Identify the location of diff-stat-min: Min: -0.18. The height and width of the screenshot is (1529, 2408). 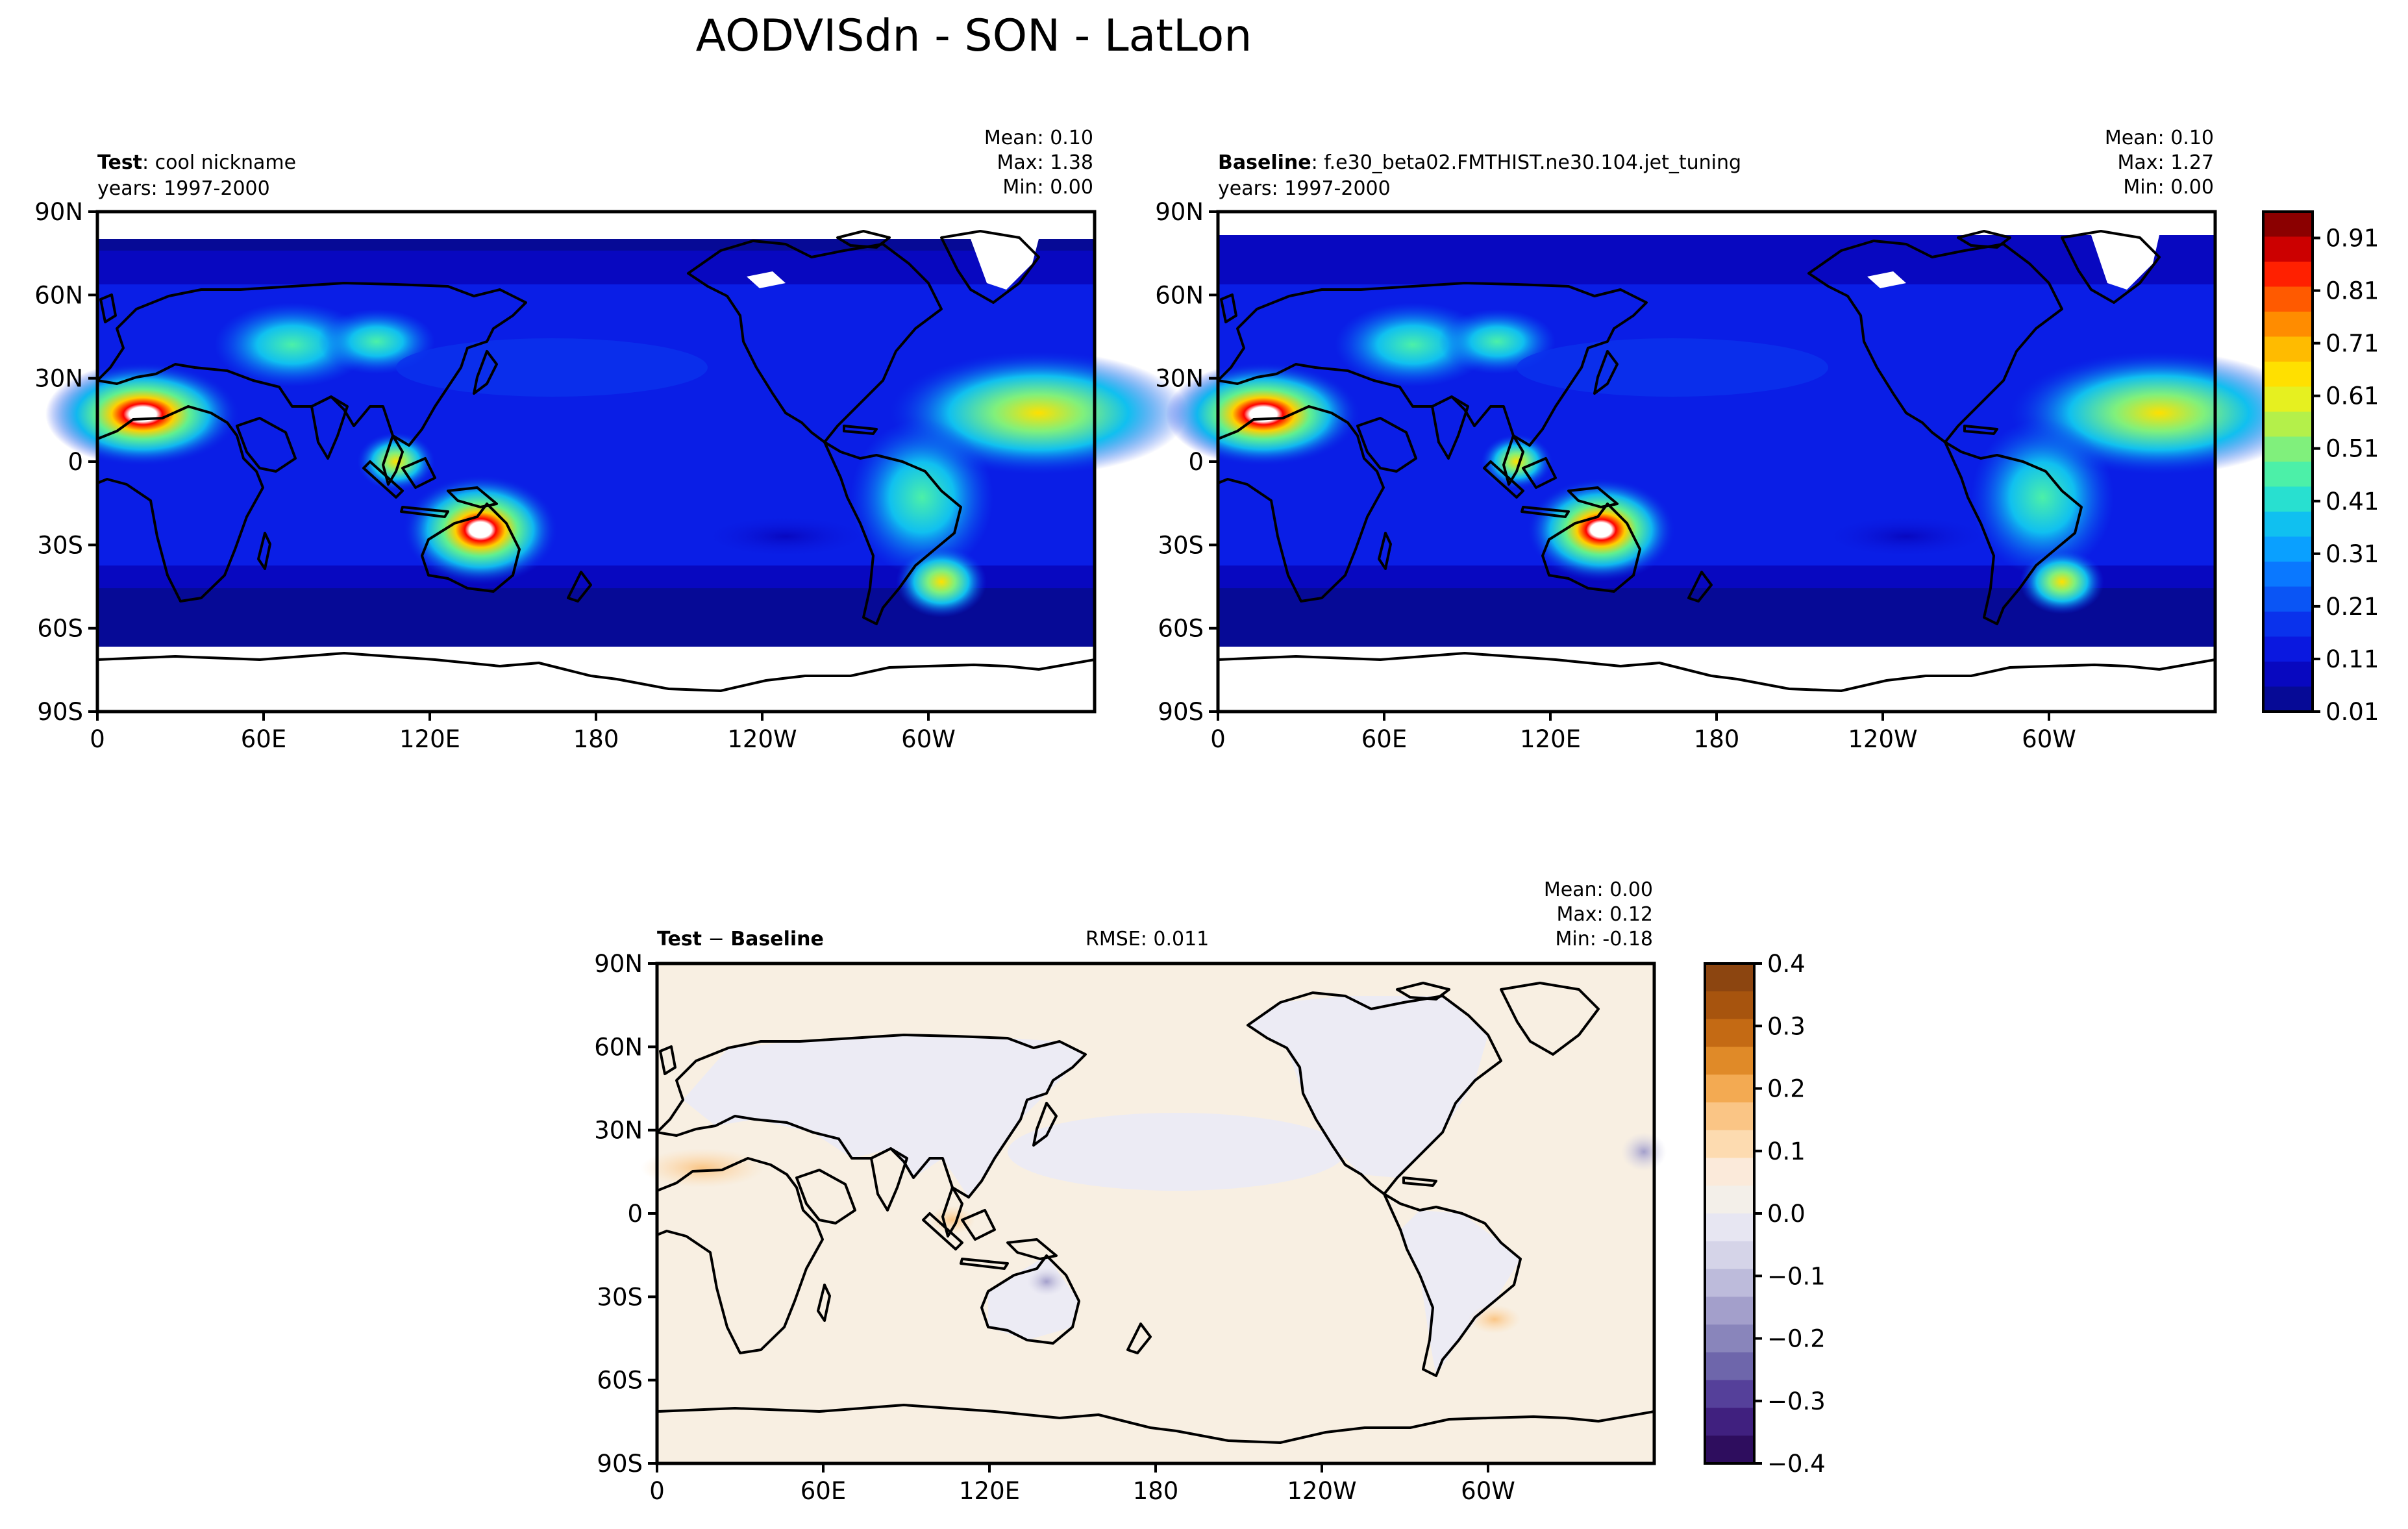
(1605, 939).